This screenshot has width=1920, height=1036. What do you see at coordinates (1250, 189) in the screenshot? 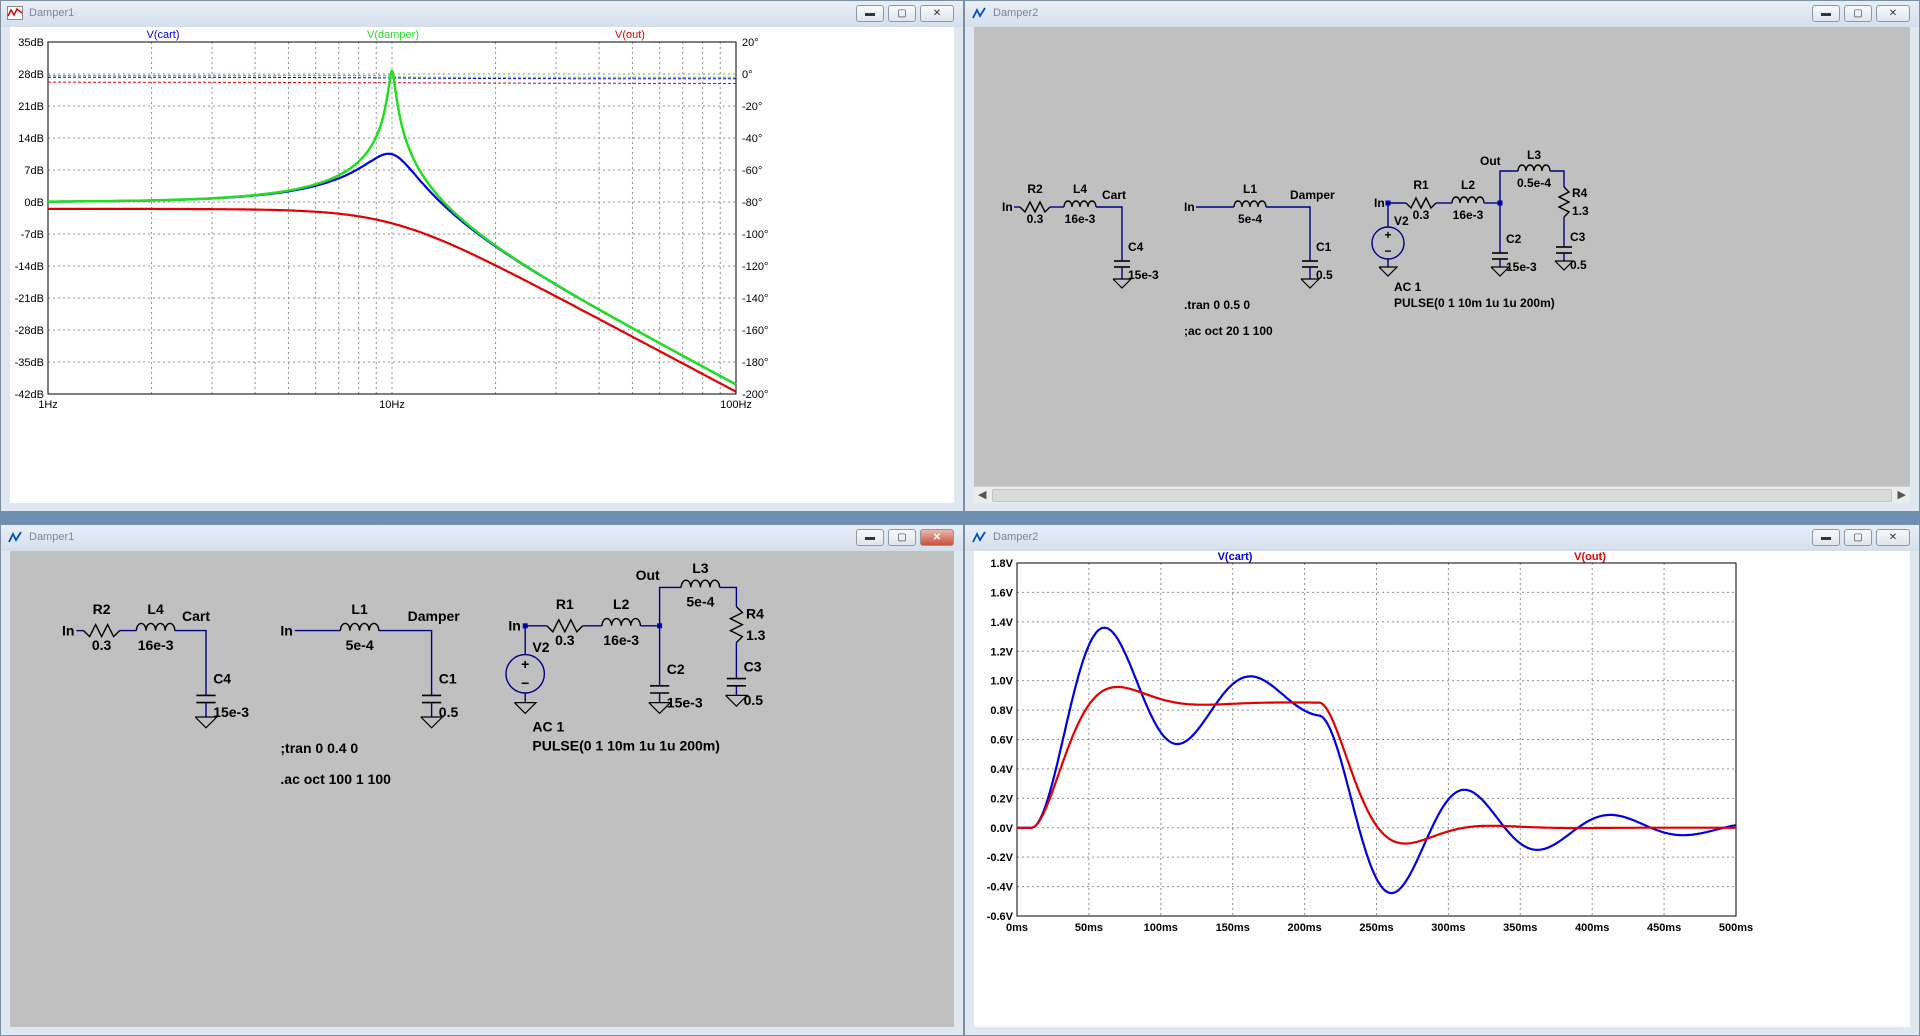
I see `component-label-l1: L1` at bounding box center [1250, 189].